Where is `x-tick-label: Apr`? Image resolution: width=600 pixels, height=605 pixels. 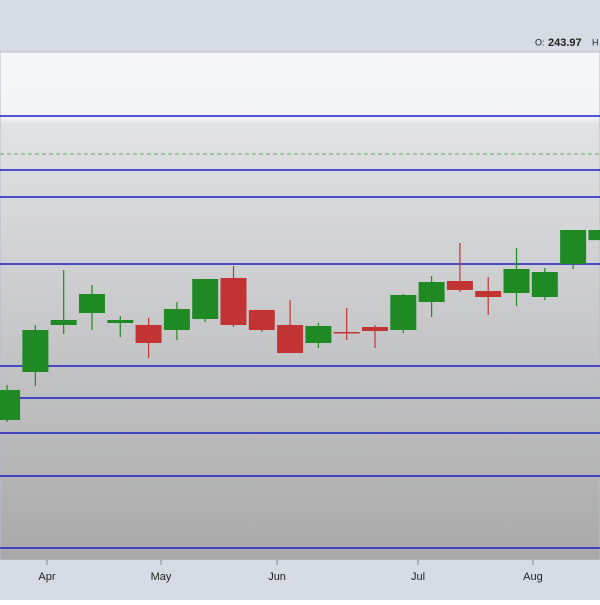
x-tick-label: Apr is located at coordinates (46, 577).